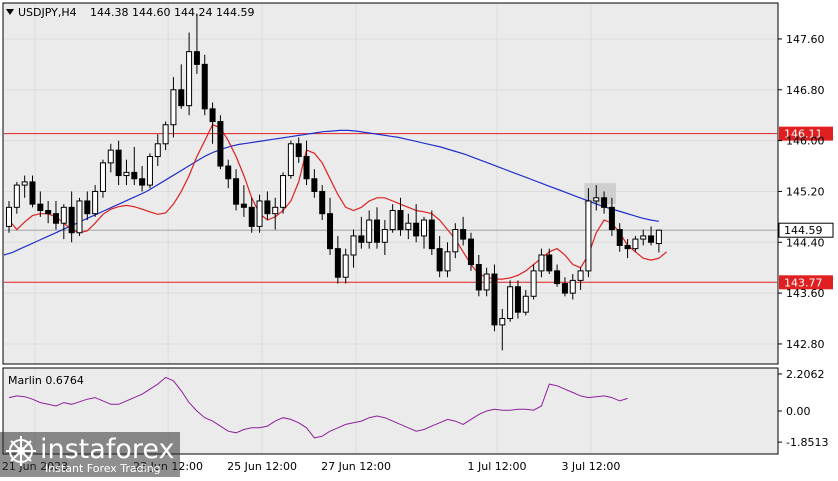  Describe the element at coordinates (805, 374) in the screenshot. I see `indicator-tick-label: 2.2062` at that location.